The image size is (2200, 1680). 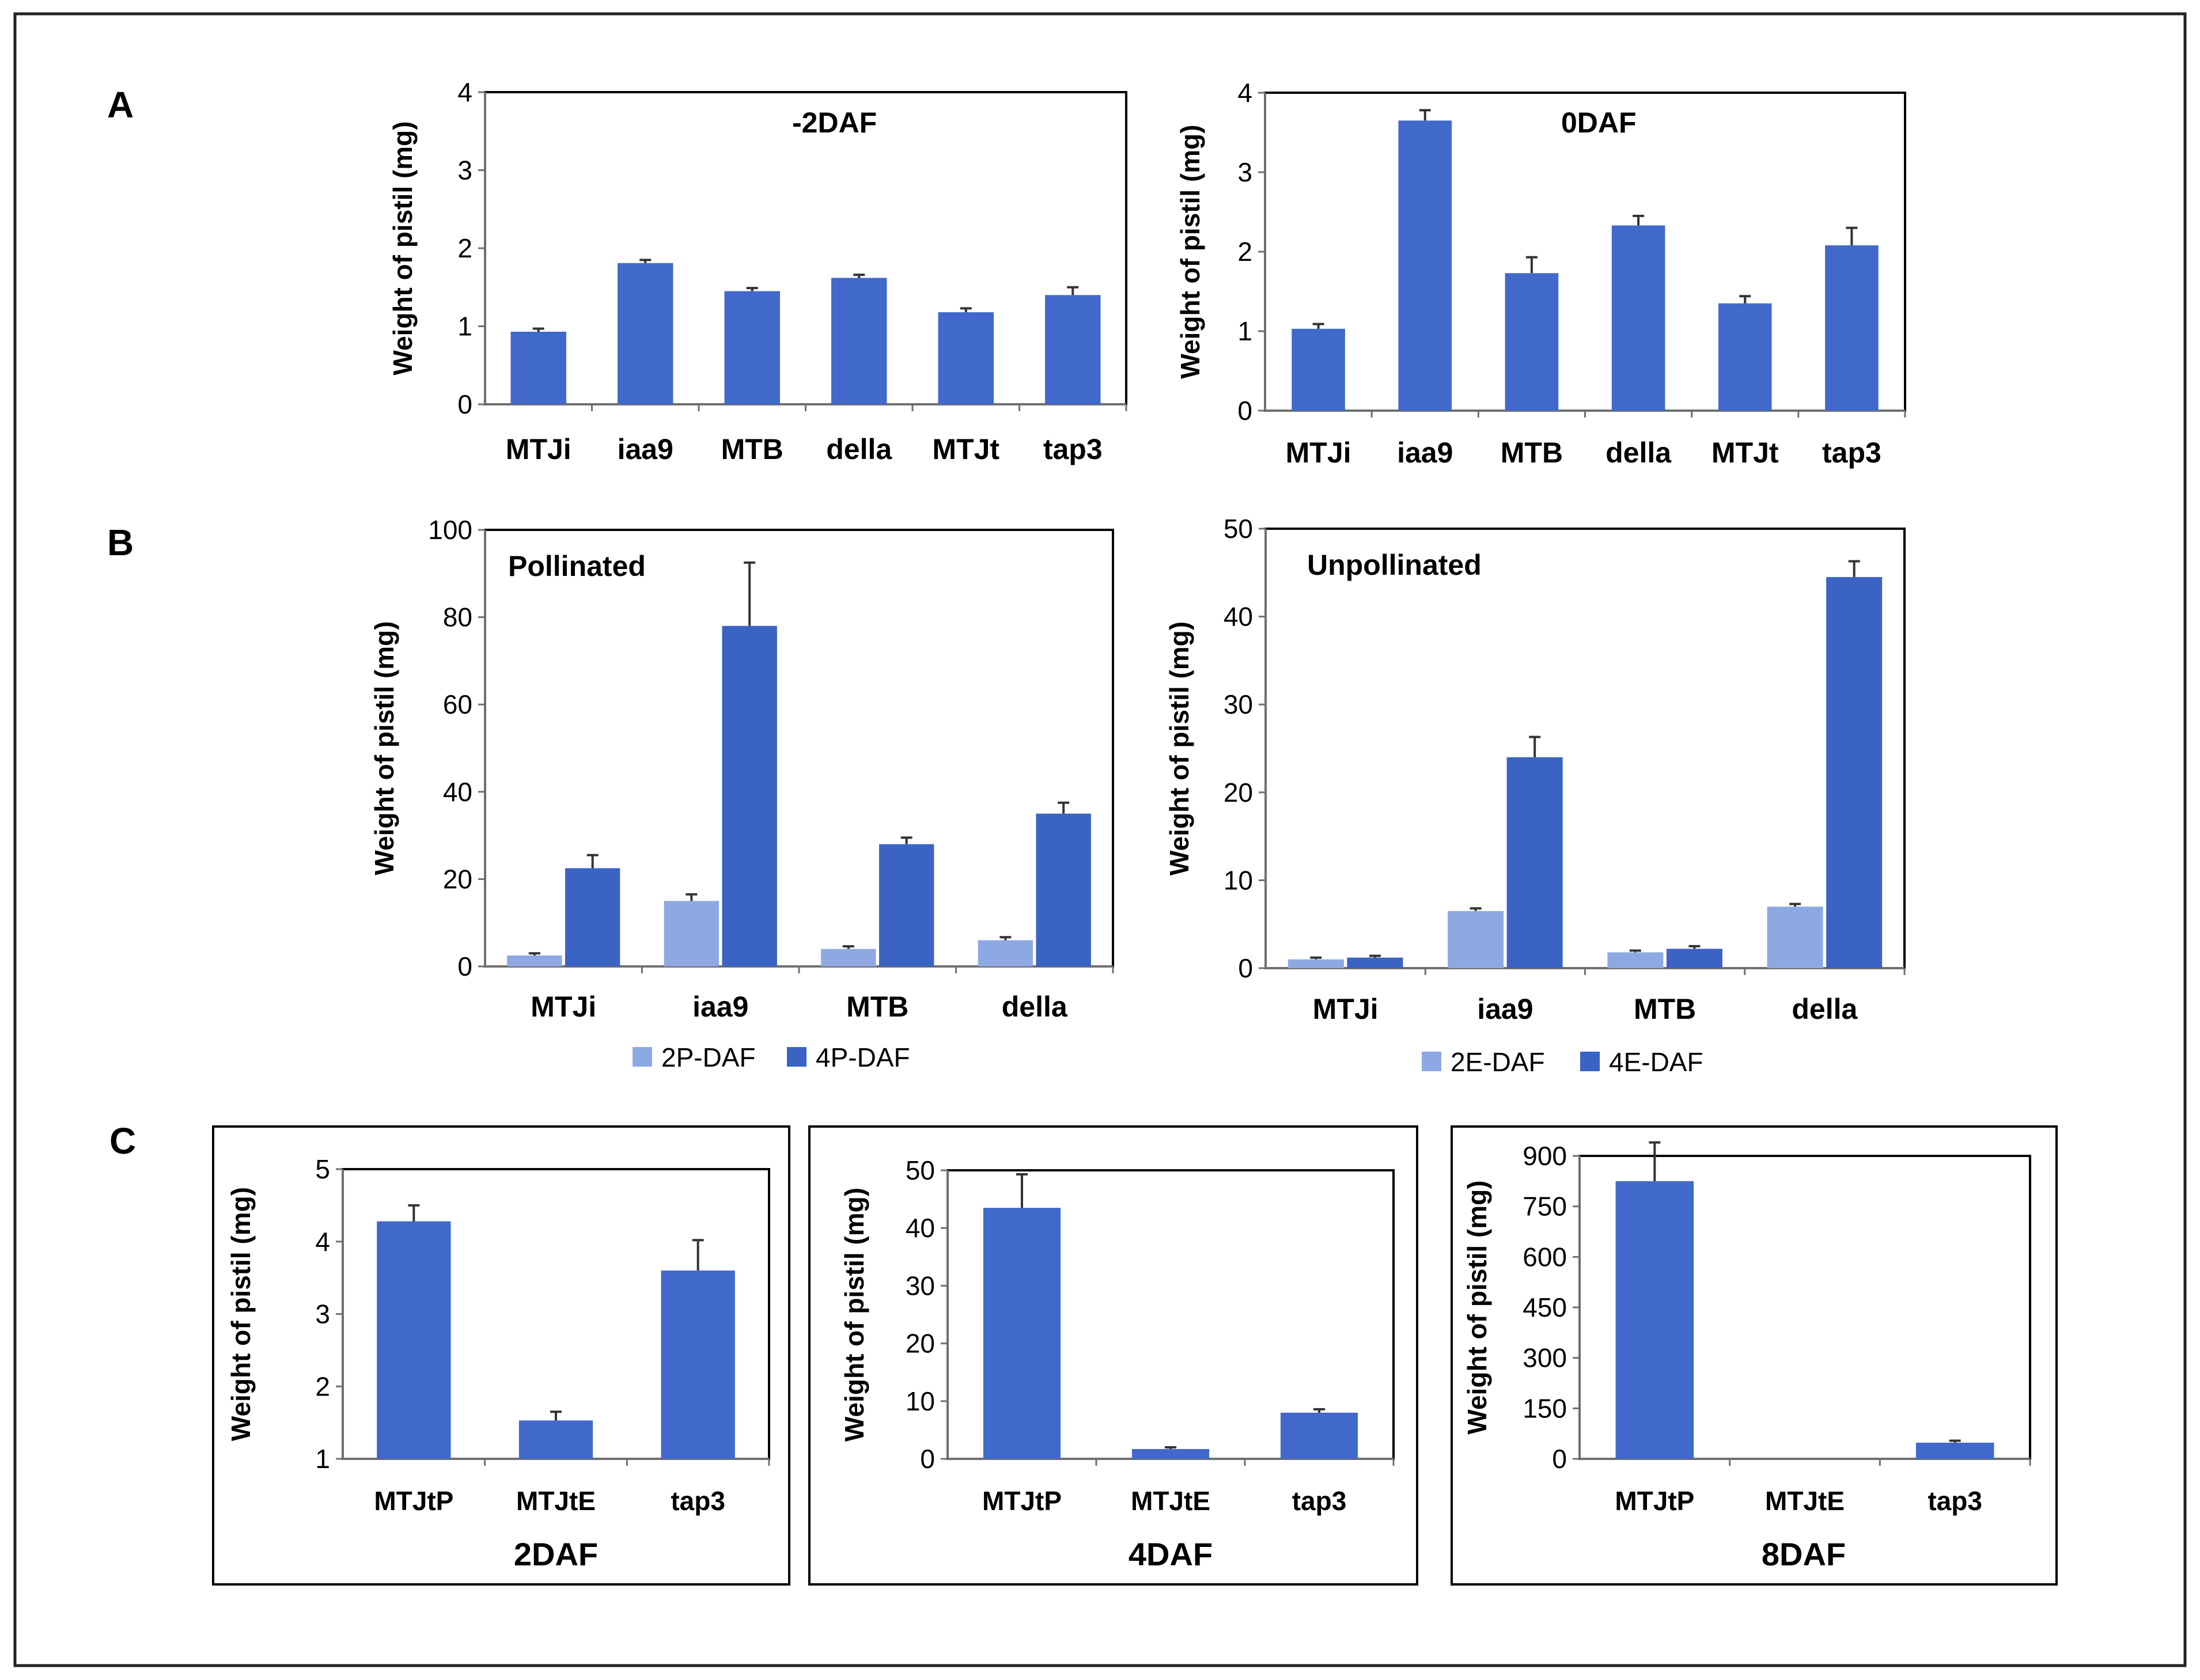 What do you see at coordinates (1318, 369) in the screenshot?
I see `bar-0daf-mtji` at bounding box center [1318, 369].